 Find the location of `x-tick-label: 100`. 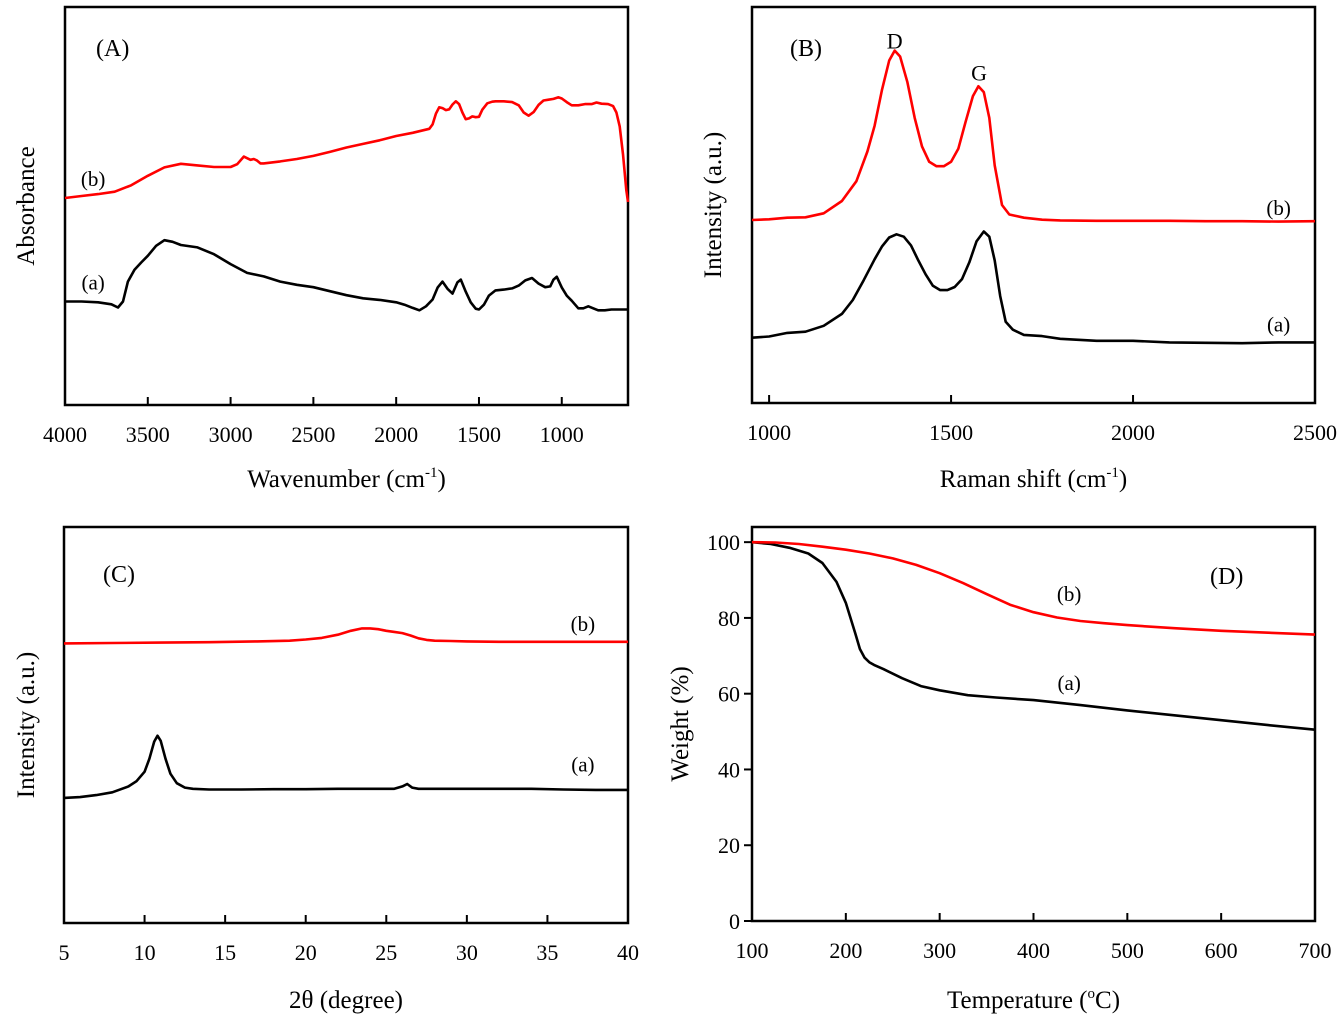

x-tick-label: 100 is located at coordinates (752, 950).